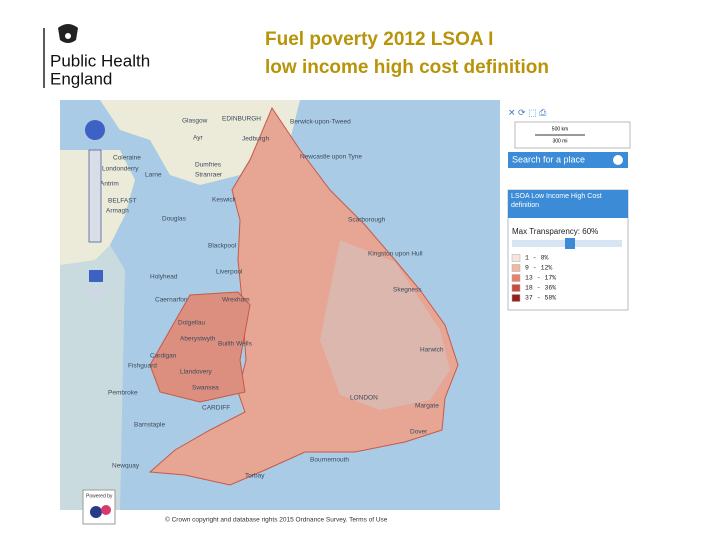 This screenshot has height=545, width=720. What do you see at coordinates (419, 432) in the screenshot?
I see `place-label: Dover` at bounding box center [419, 432].